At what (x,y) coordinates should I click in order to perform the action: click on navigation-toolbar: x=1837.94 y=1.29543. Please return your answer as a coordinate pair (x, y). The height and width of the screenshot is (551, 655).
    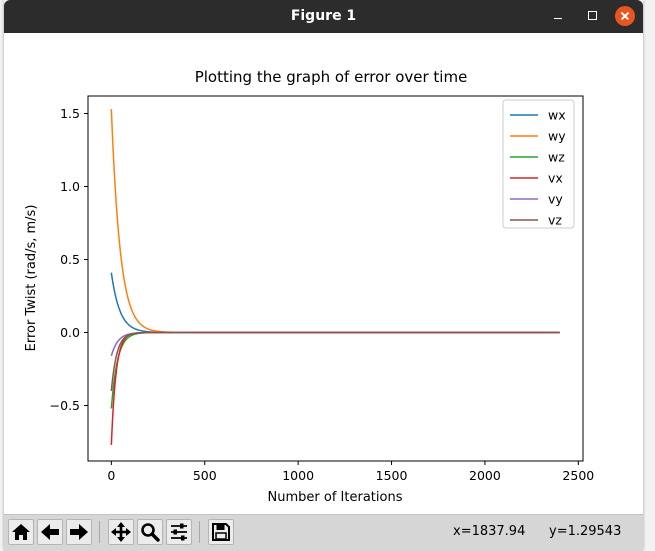
    Looking at the image, I should click on (323, 532).